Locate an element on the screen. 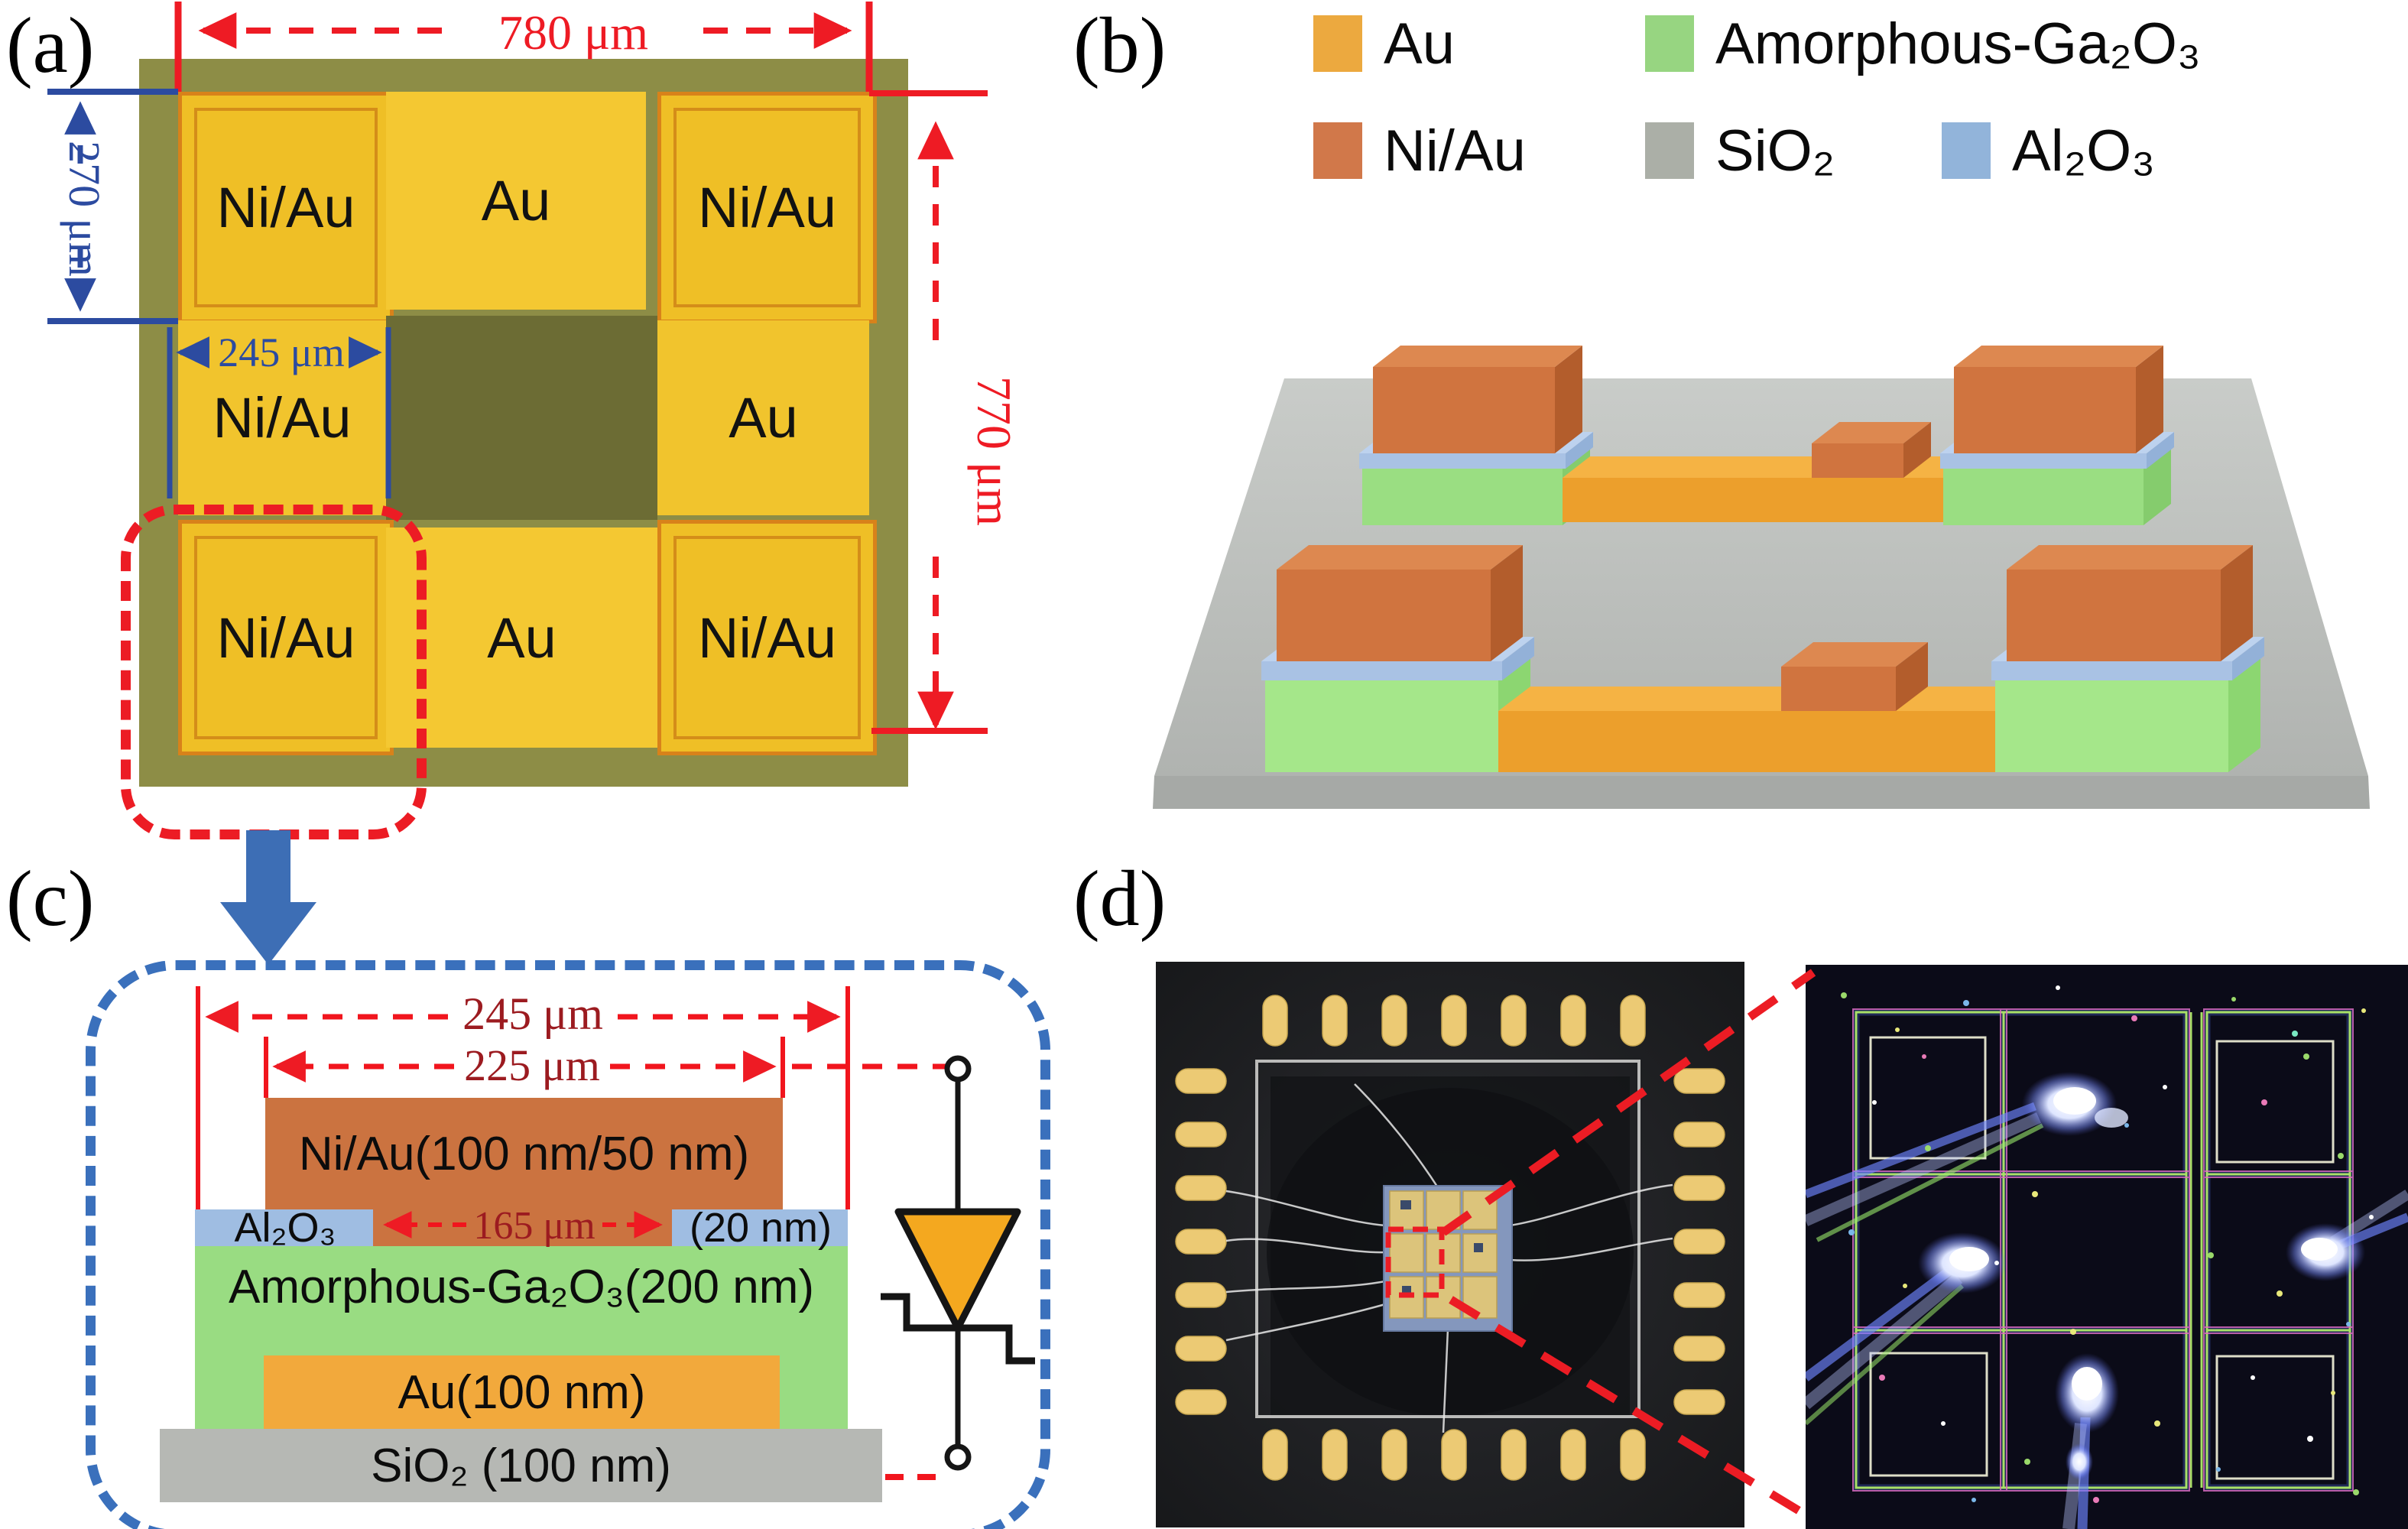  panel-c-label: (c) is located at coordinates (50, 899).